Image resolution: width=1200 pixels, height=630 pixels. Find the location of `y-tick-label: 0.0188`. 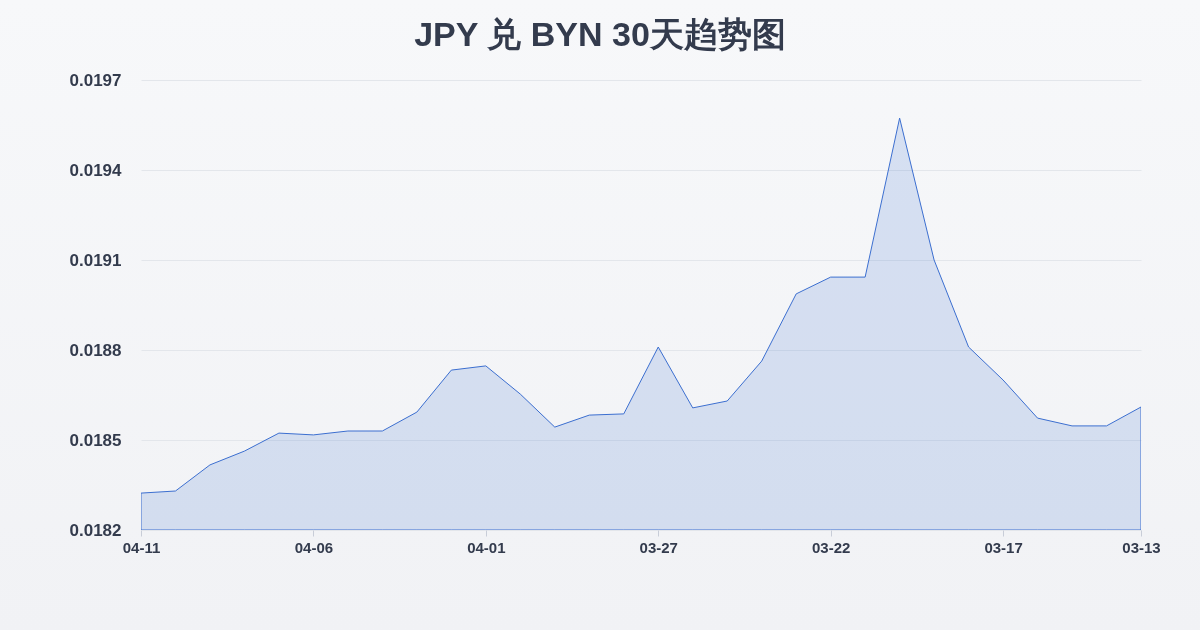

y-tick-label: 0.0188 is located at coordinates (95, 350).